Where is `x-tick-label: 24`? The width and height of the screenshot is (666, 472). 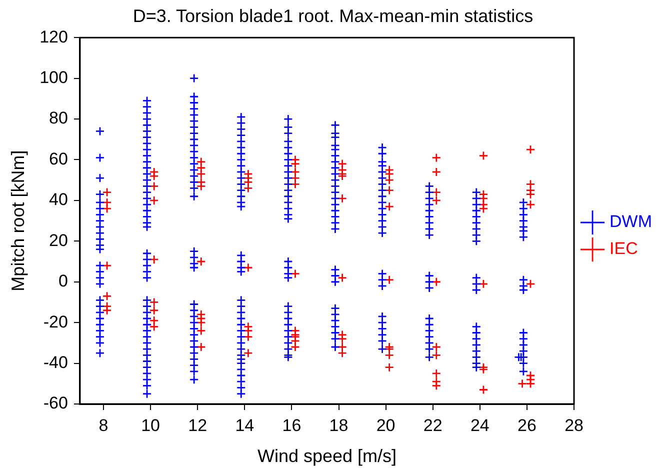
x-tick-label: 24 is located at coordinates (480, 425).